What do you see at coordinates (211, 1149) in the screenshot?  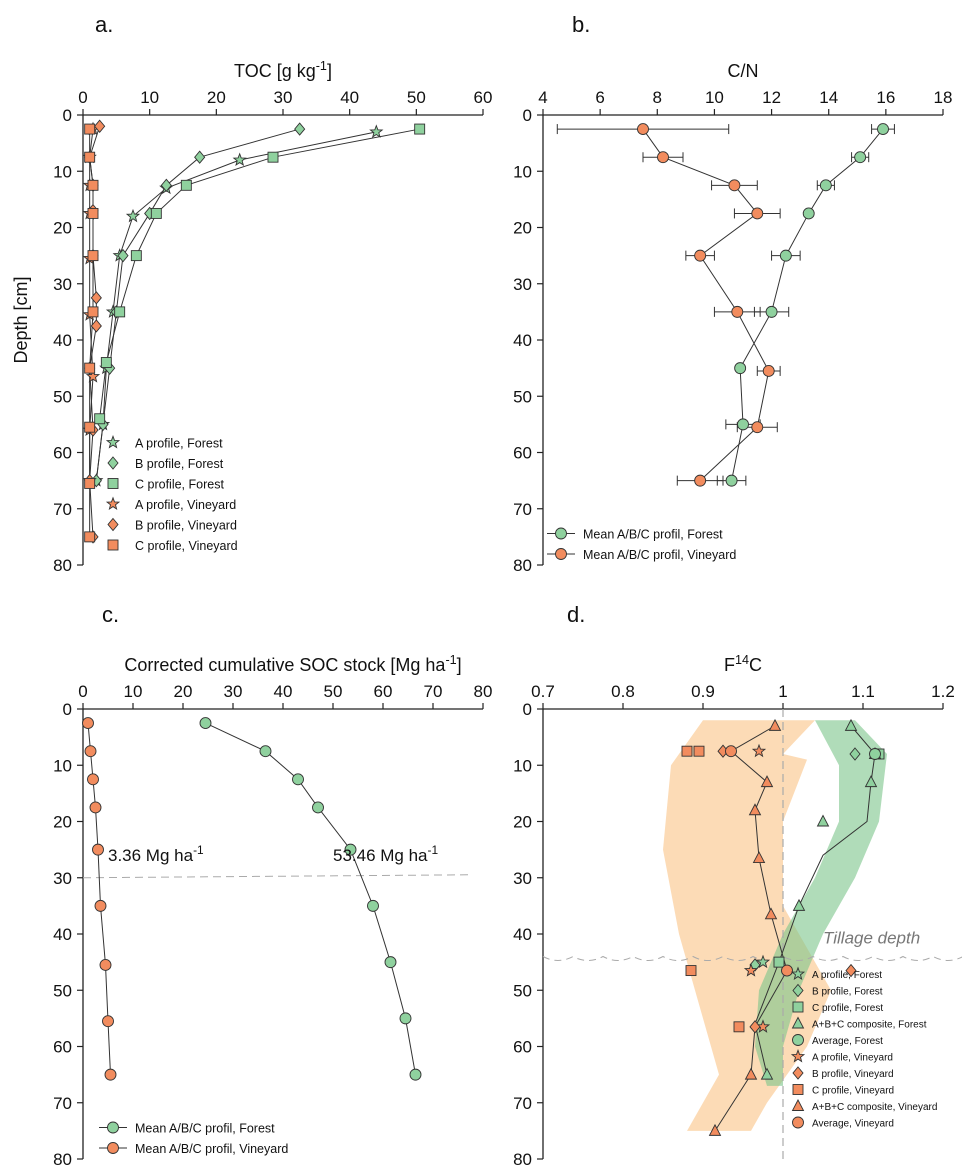 I see `legend-label: Mean A/B/C profil, Vineyard` at bounding box center [211, 1149].